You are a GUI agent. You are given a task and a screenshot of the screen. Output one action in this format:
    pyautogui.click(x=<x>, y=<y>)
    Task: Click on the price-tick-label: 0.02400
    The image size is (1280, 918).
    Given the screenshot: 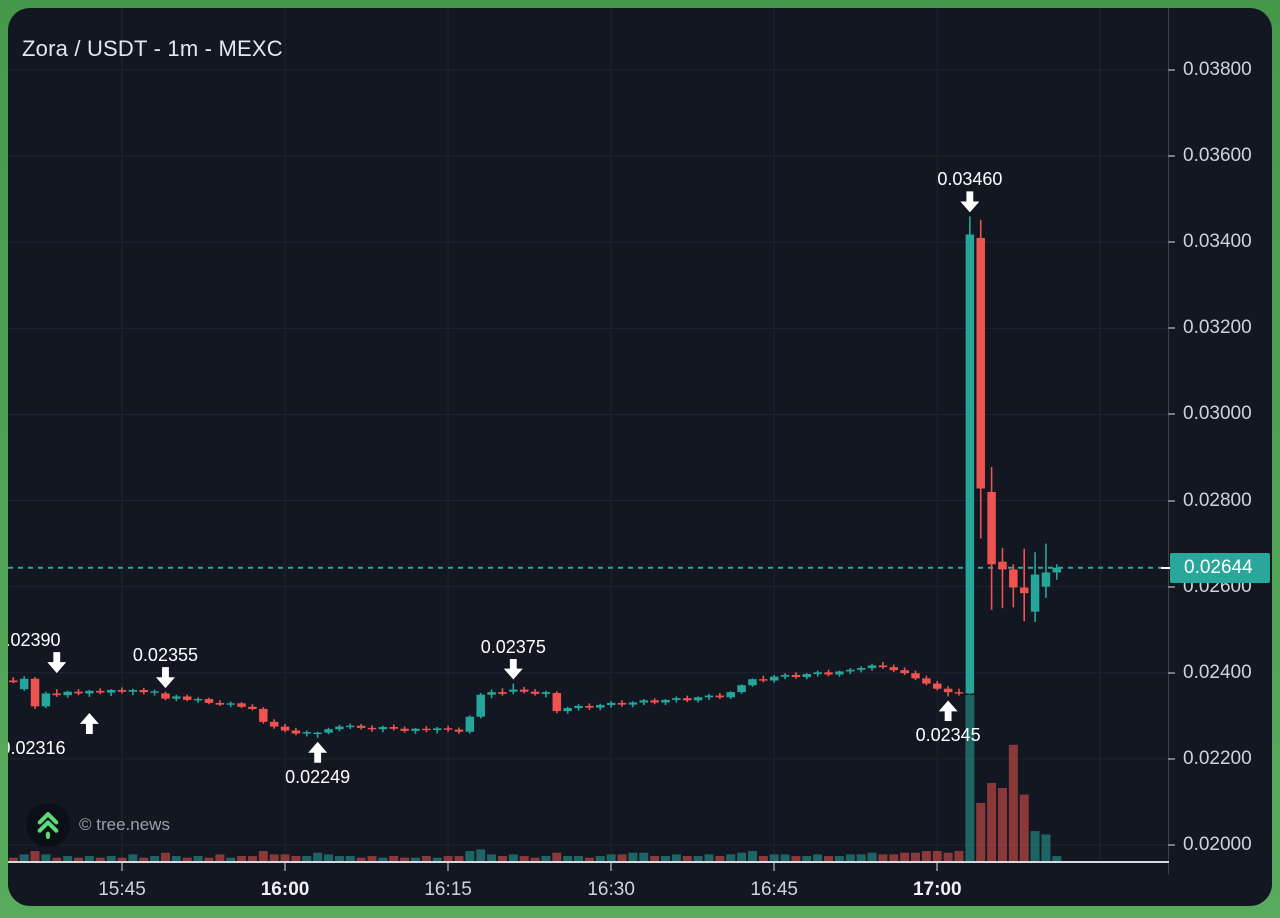 What is the action you would take?
    pyautogui.click(x=1217, y=672)
    